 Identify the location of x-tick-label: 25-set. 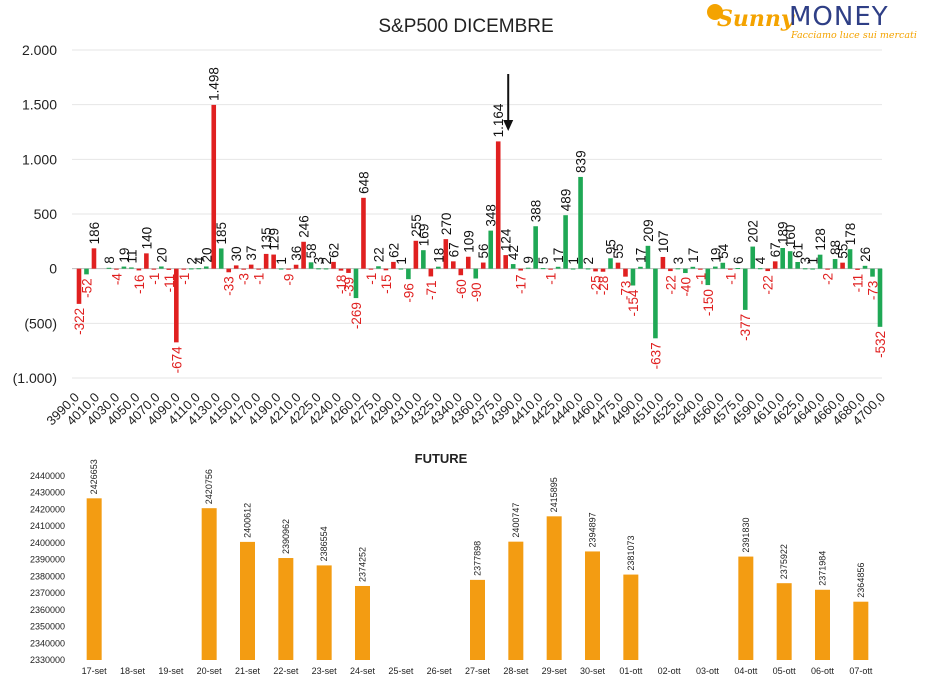
(401, 671).